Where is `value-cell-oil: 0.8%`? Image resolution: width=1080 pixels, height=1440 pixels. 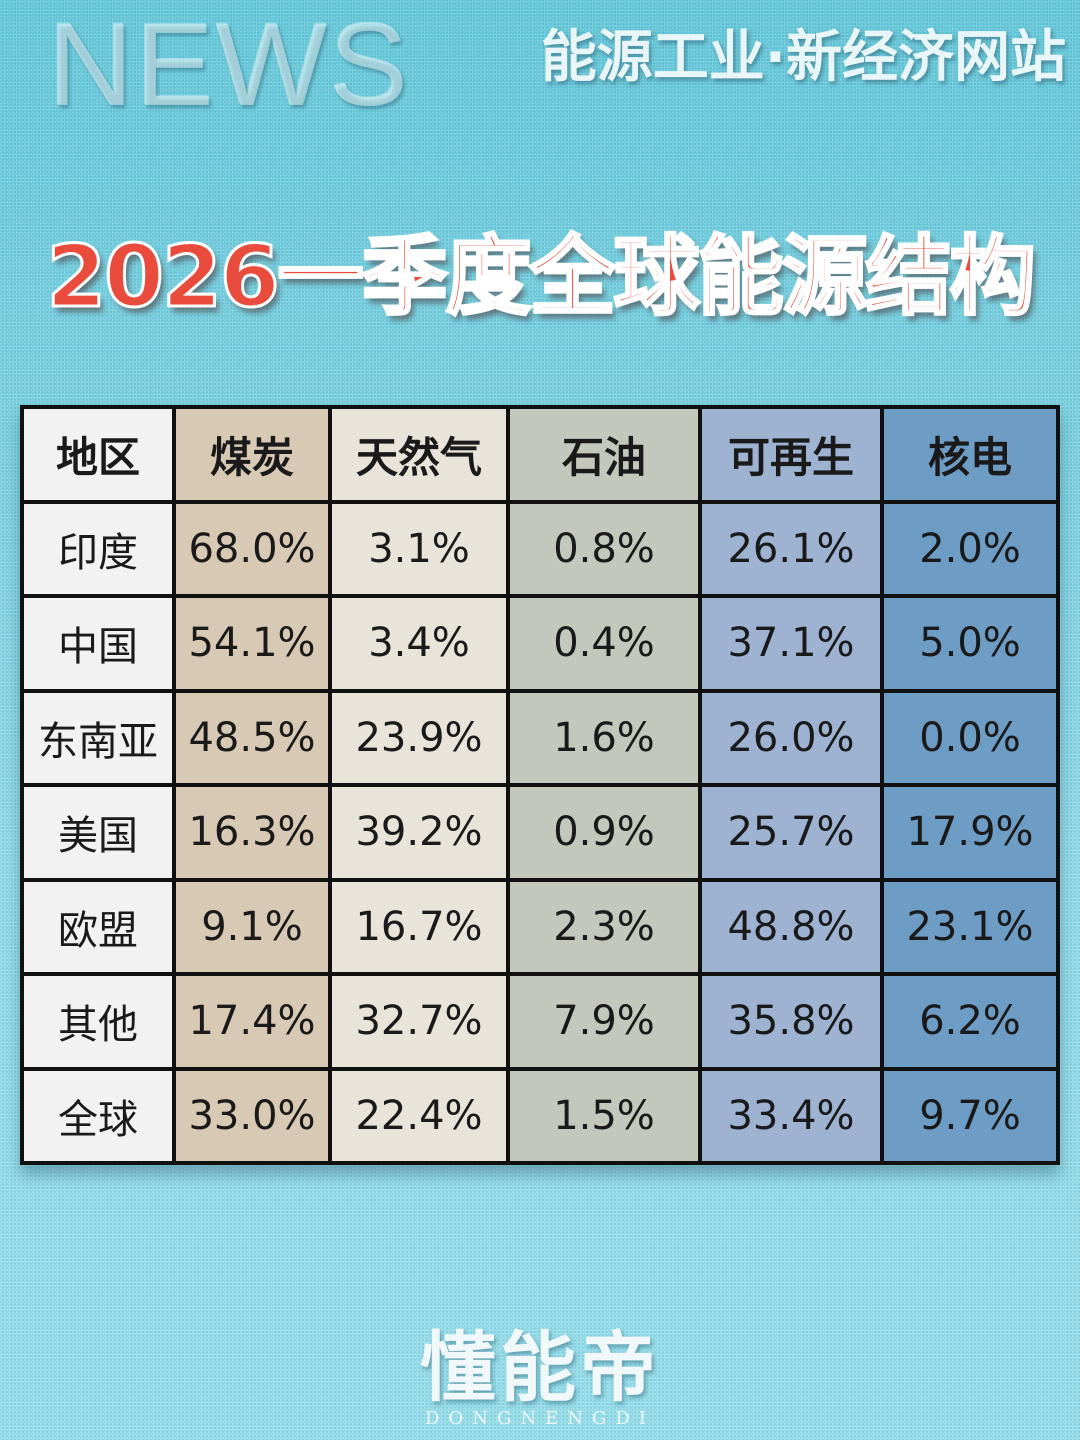
value-cell-oil: 0.8% is located at coordinates (604, 548).